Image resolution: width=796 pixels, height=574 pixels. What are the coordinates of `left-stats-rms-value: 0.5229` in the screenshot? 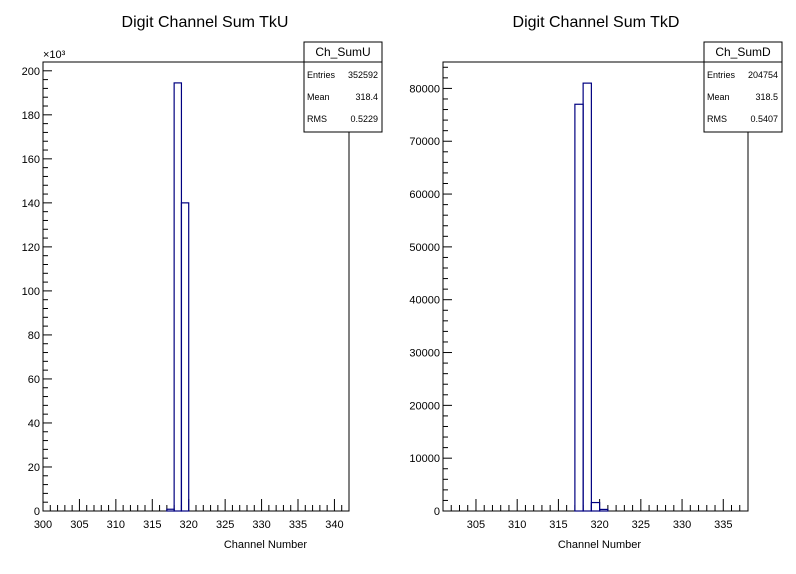 It's located at (364, 119).